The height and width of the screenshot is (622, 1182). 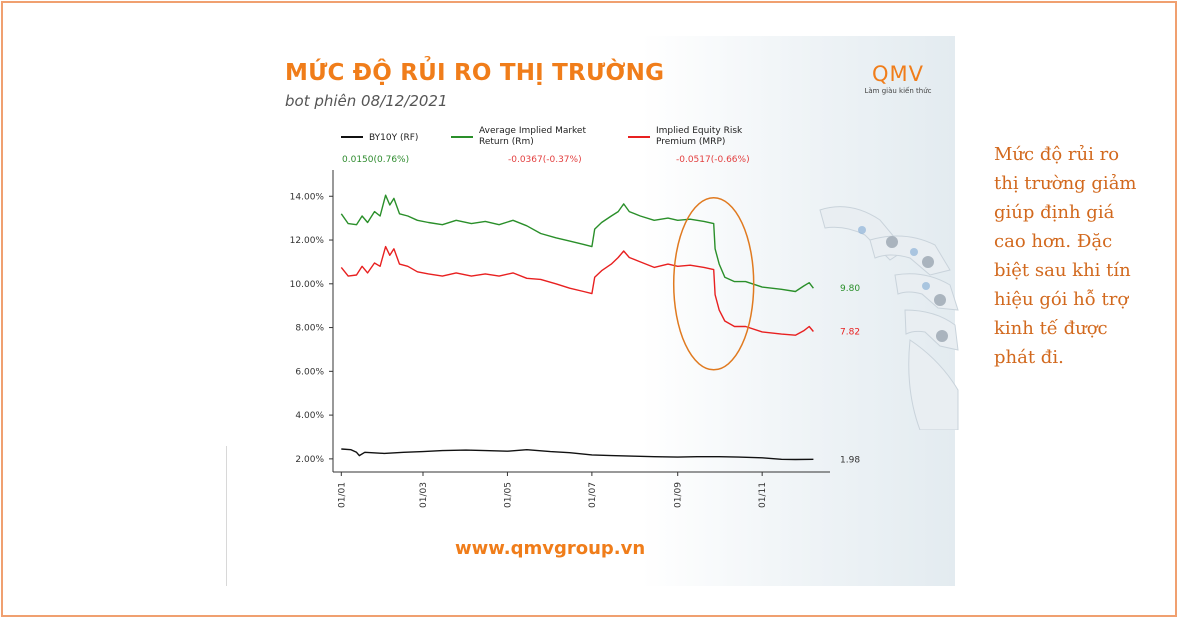 I want to click on x-tick-label: 01/03, so click(x=424, y=495).